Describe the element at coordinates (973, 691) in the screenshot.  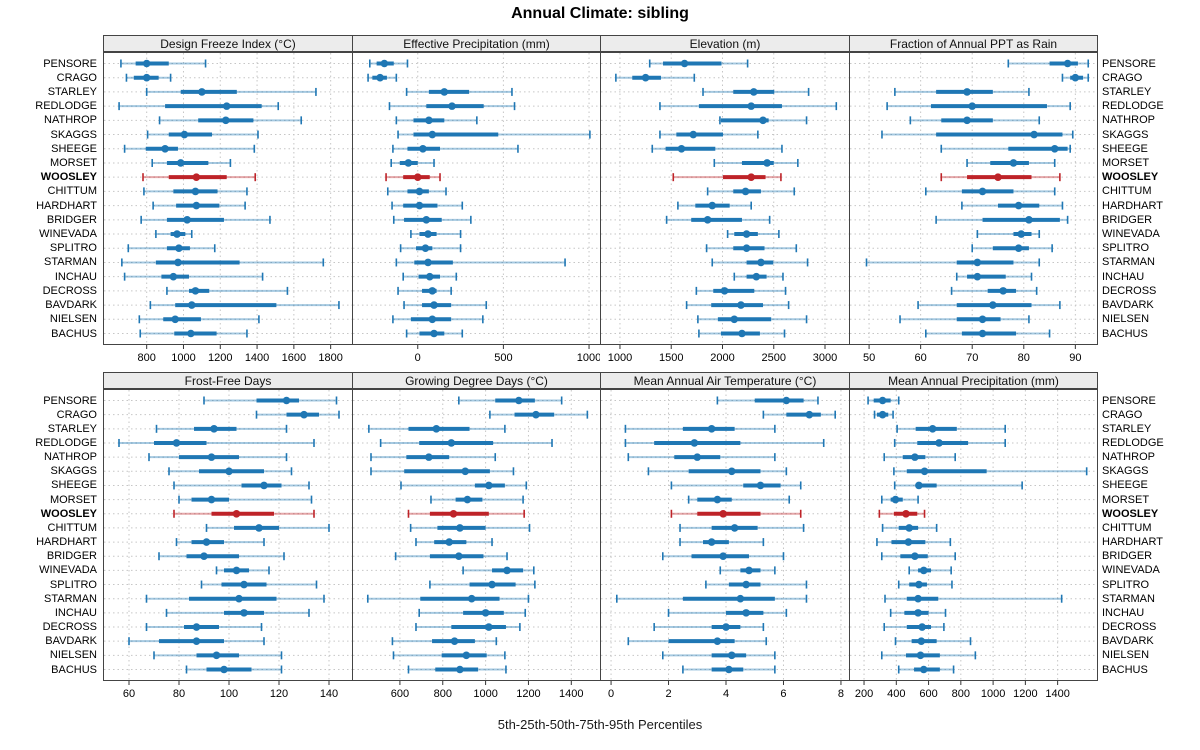
I see `x-axis-mean-annual-precipitation-mm: 200 400 600 800 1000 1200 1400` at that location.